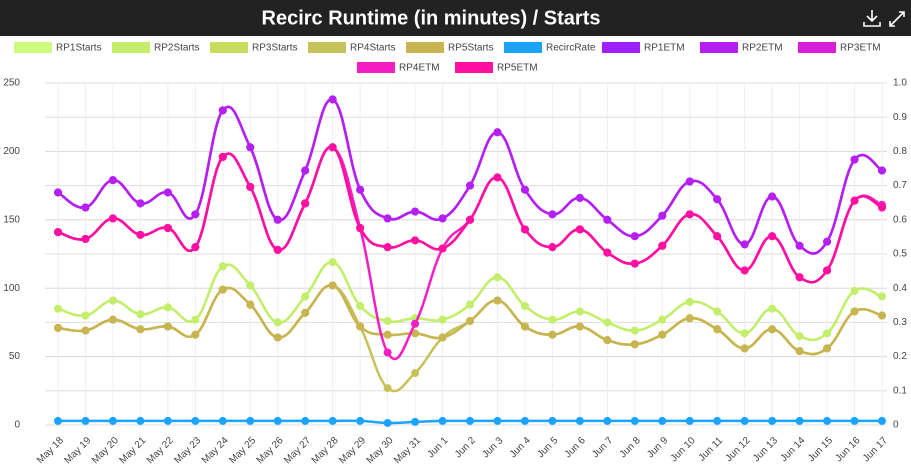  Describe the element at coordinates (762, 48) in the screenshot. I see `legend-label: RP2ETM` at that location.